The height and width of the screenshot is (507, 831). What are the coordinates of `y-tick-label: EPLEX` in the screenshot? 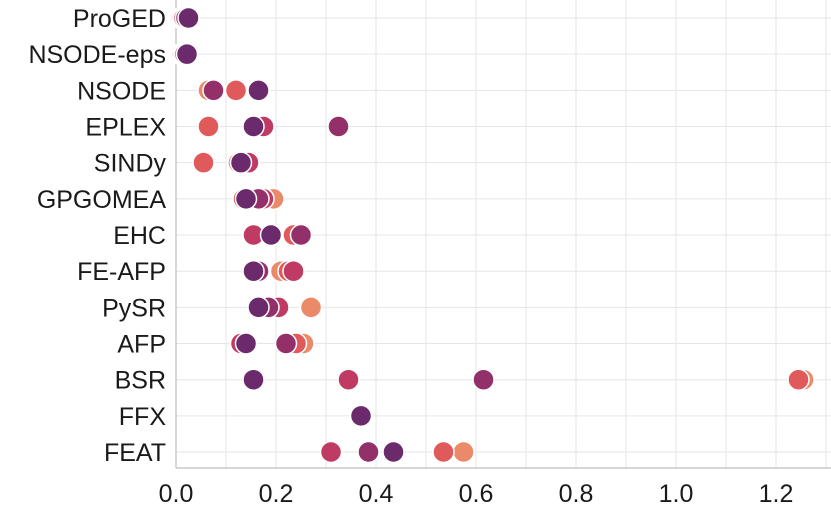 It's located at (125, 128).